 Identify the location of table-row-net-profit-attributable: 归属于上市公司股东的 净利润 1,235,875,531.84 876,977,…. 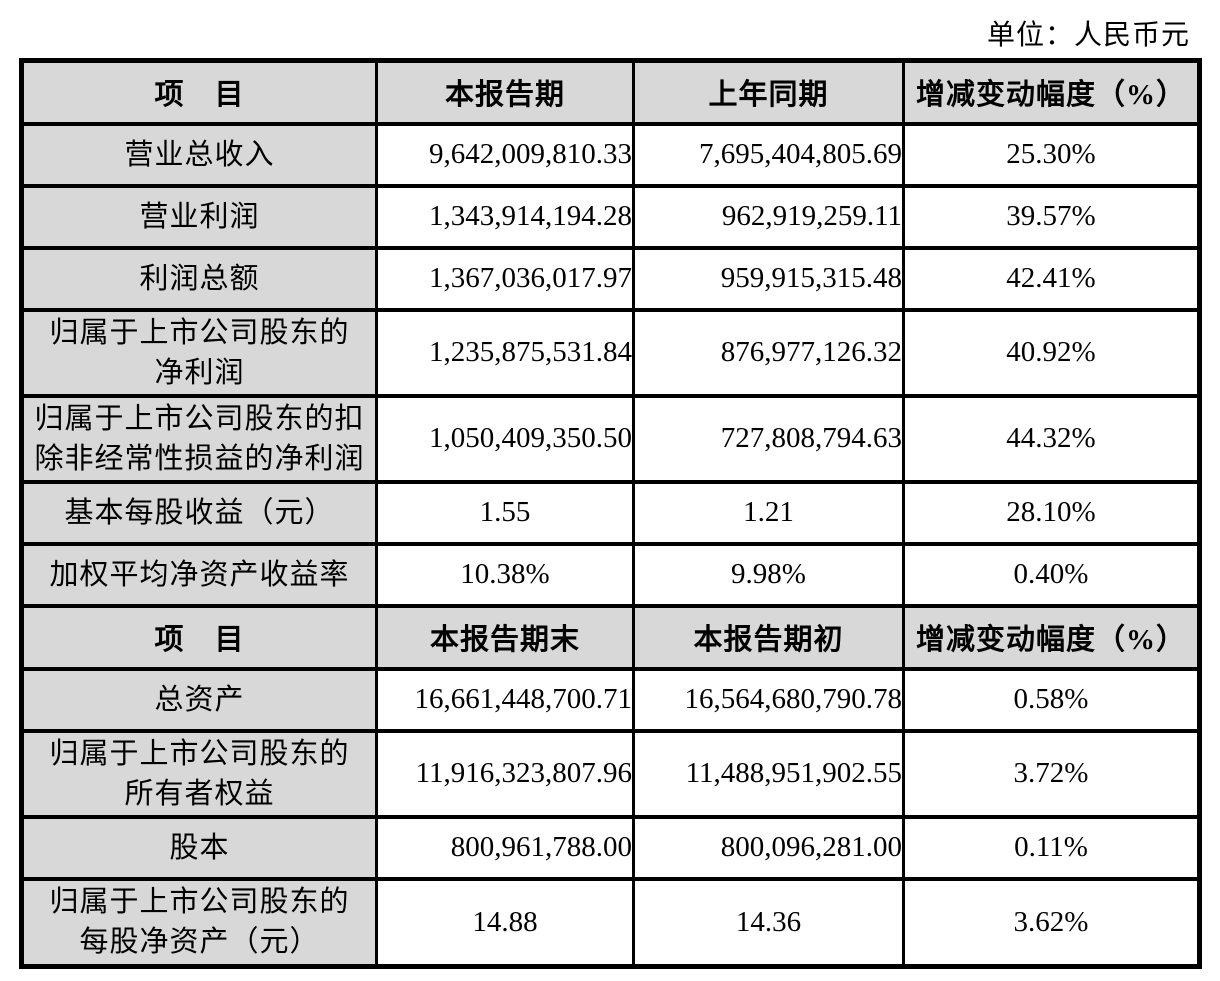
(610, 352).